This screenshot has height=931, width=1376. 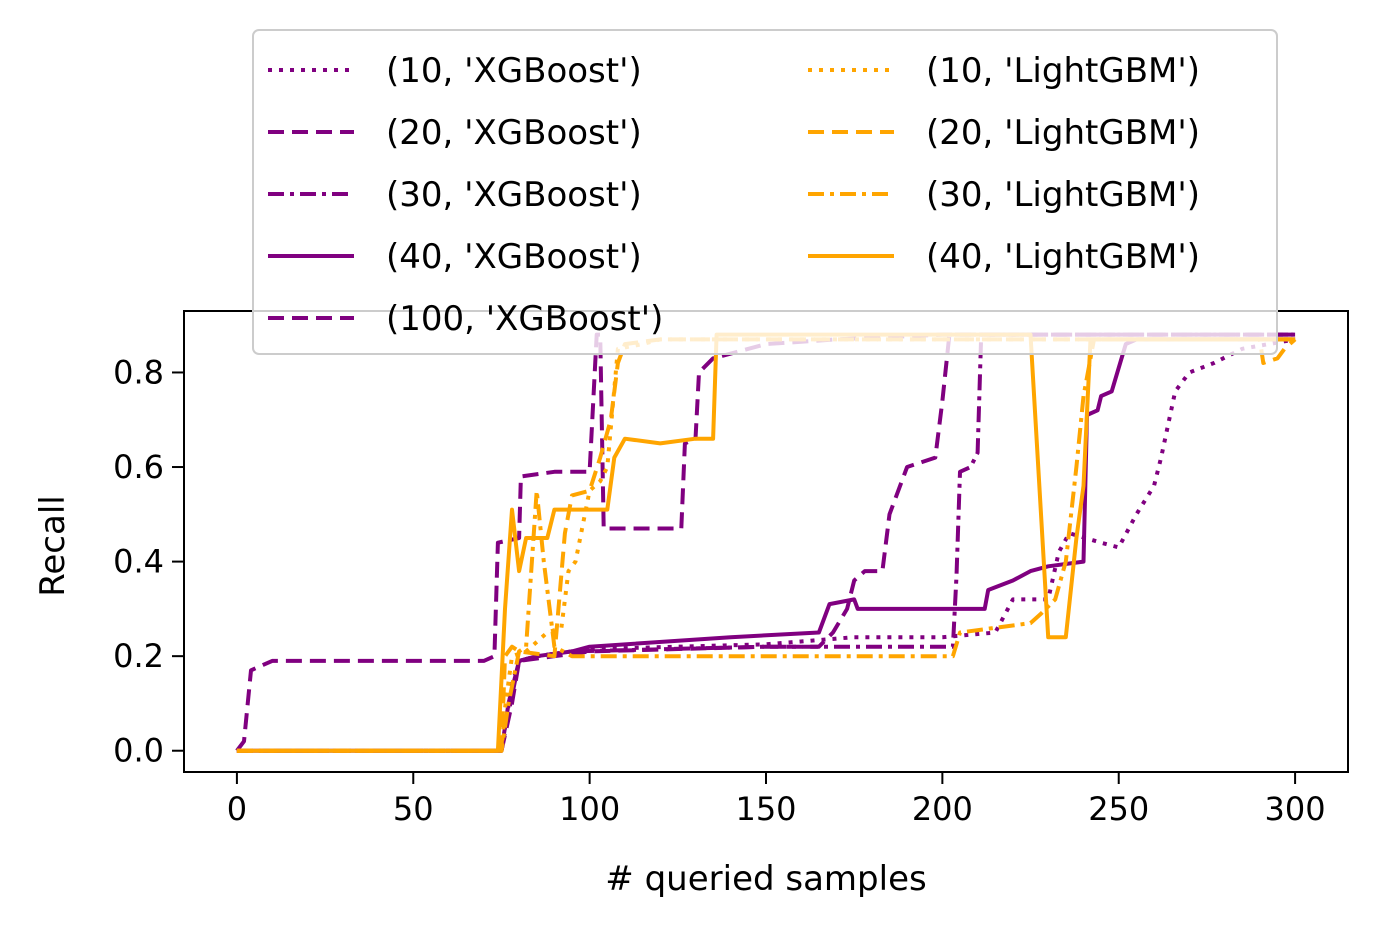 I want to click on legend-entry-label: (40, 'XGBoost'), so click(x=514, y=257).